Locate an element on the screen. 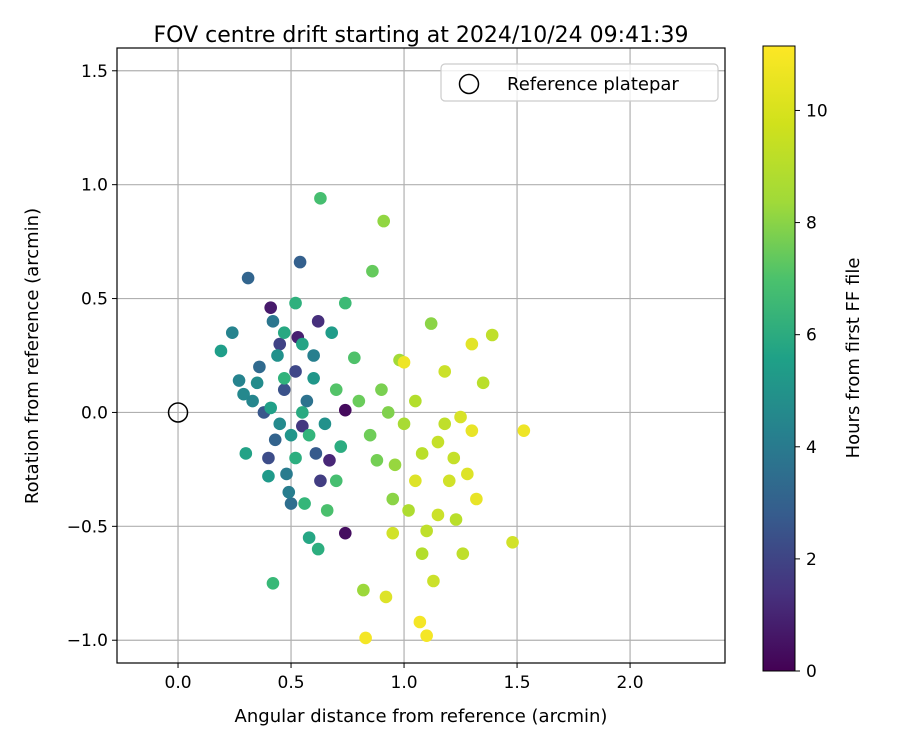 This screenshot has width=900, height=750. y-tick-label: −0.5 is located at coordinates (87, 527).